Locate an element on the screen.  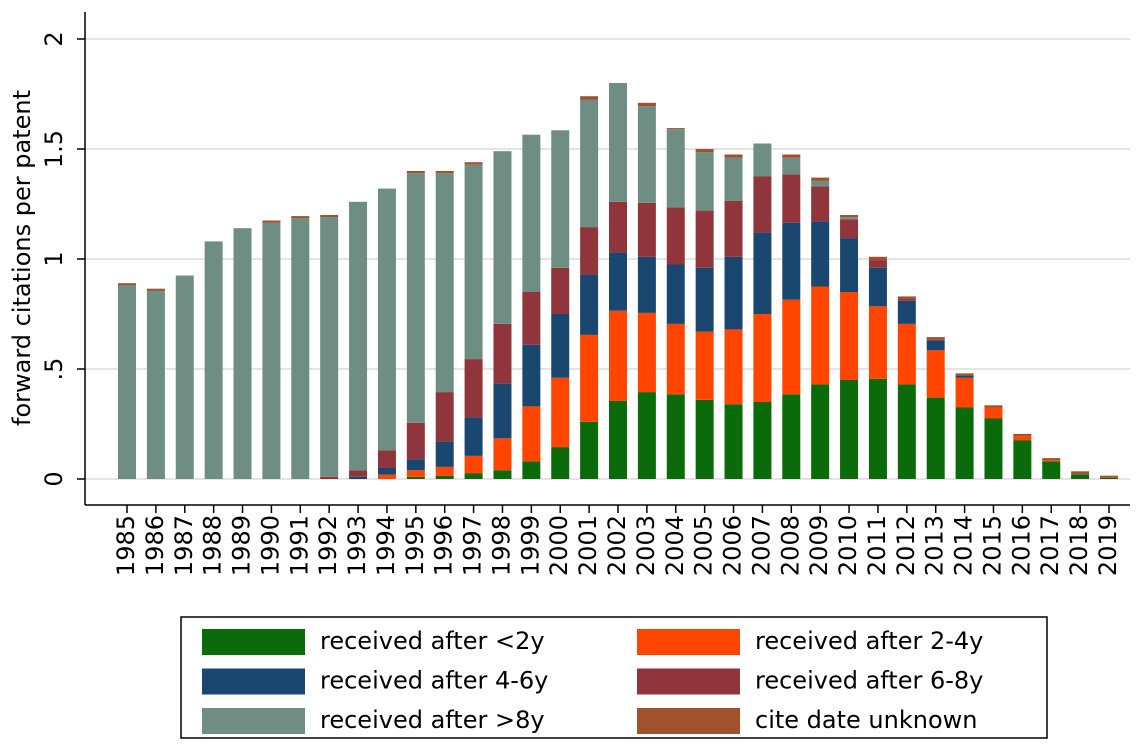
y-tick-label: 0 is located at coordinates (54, 478).